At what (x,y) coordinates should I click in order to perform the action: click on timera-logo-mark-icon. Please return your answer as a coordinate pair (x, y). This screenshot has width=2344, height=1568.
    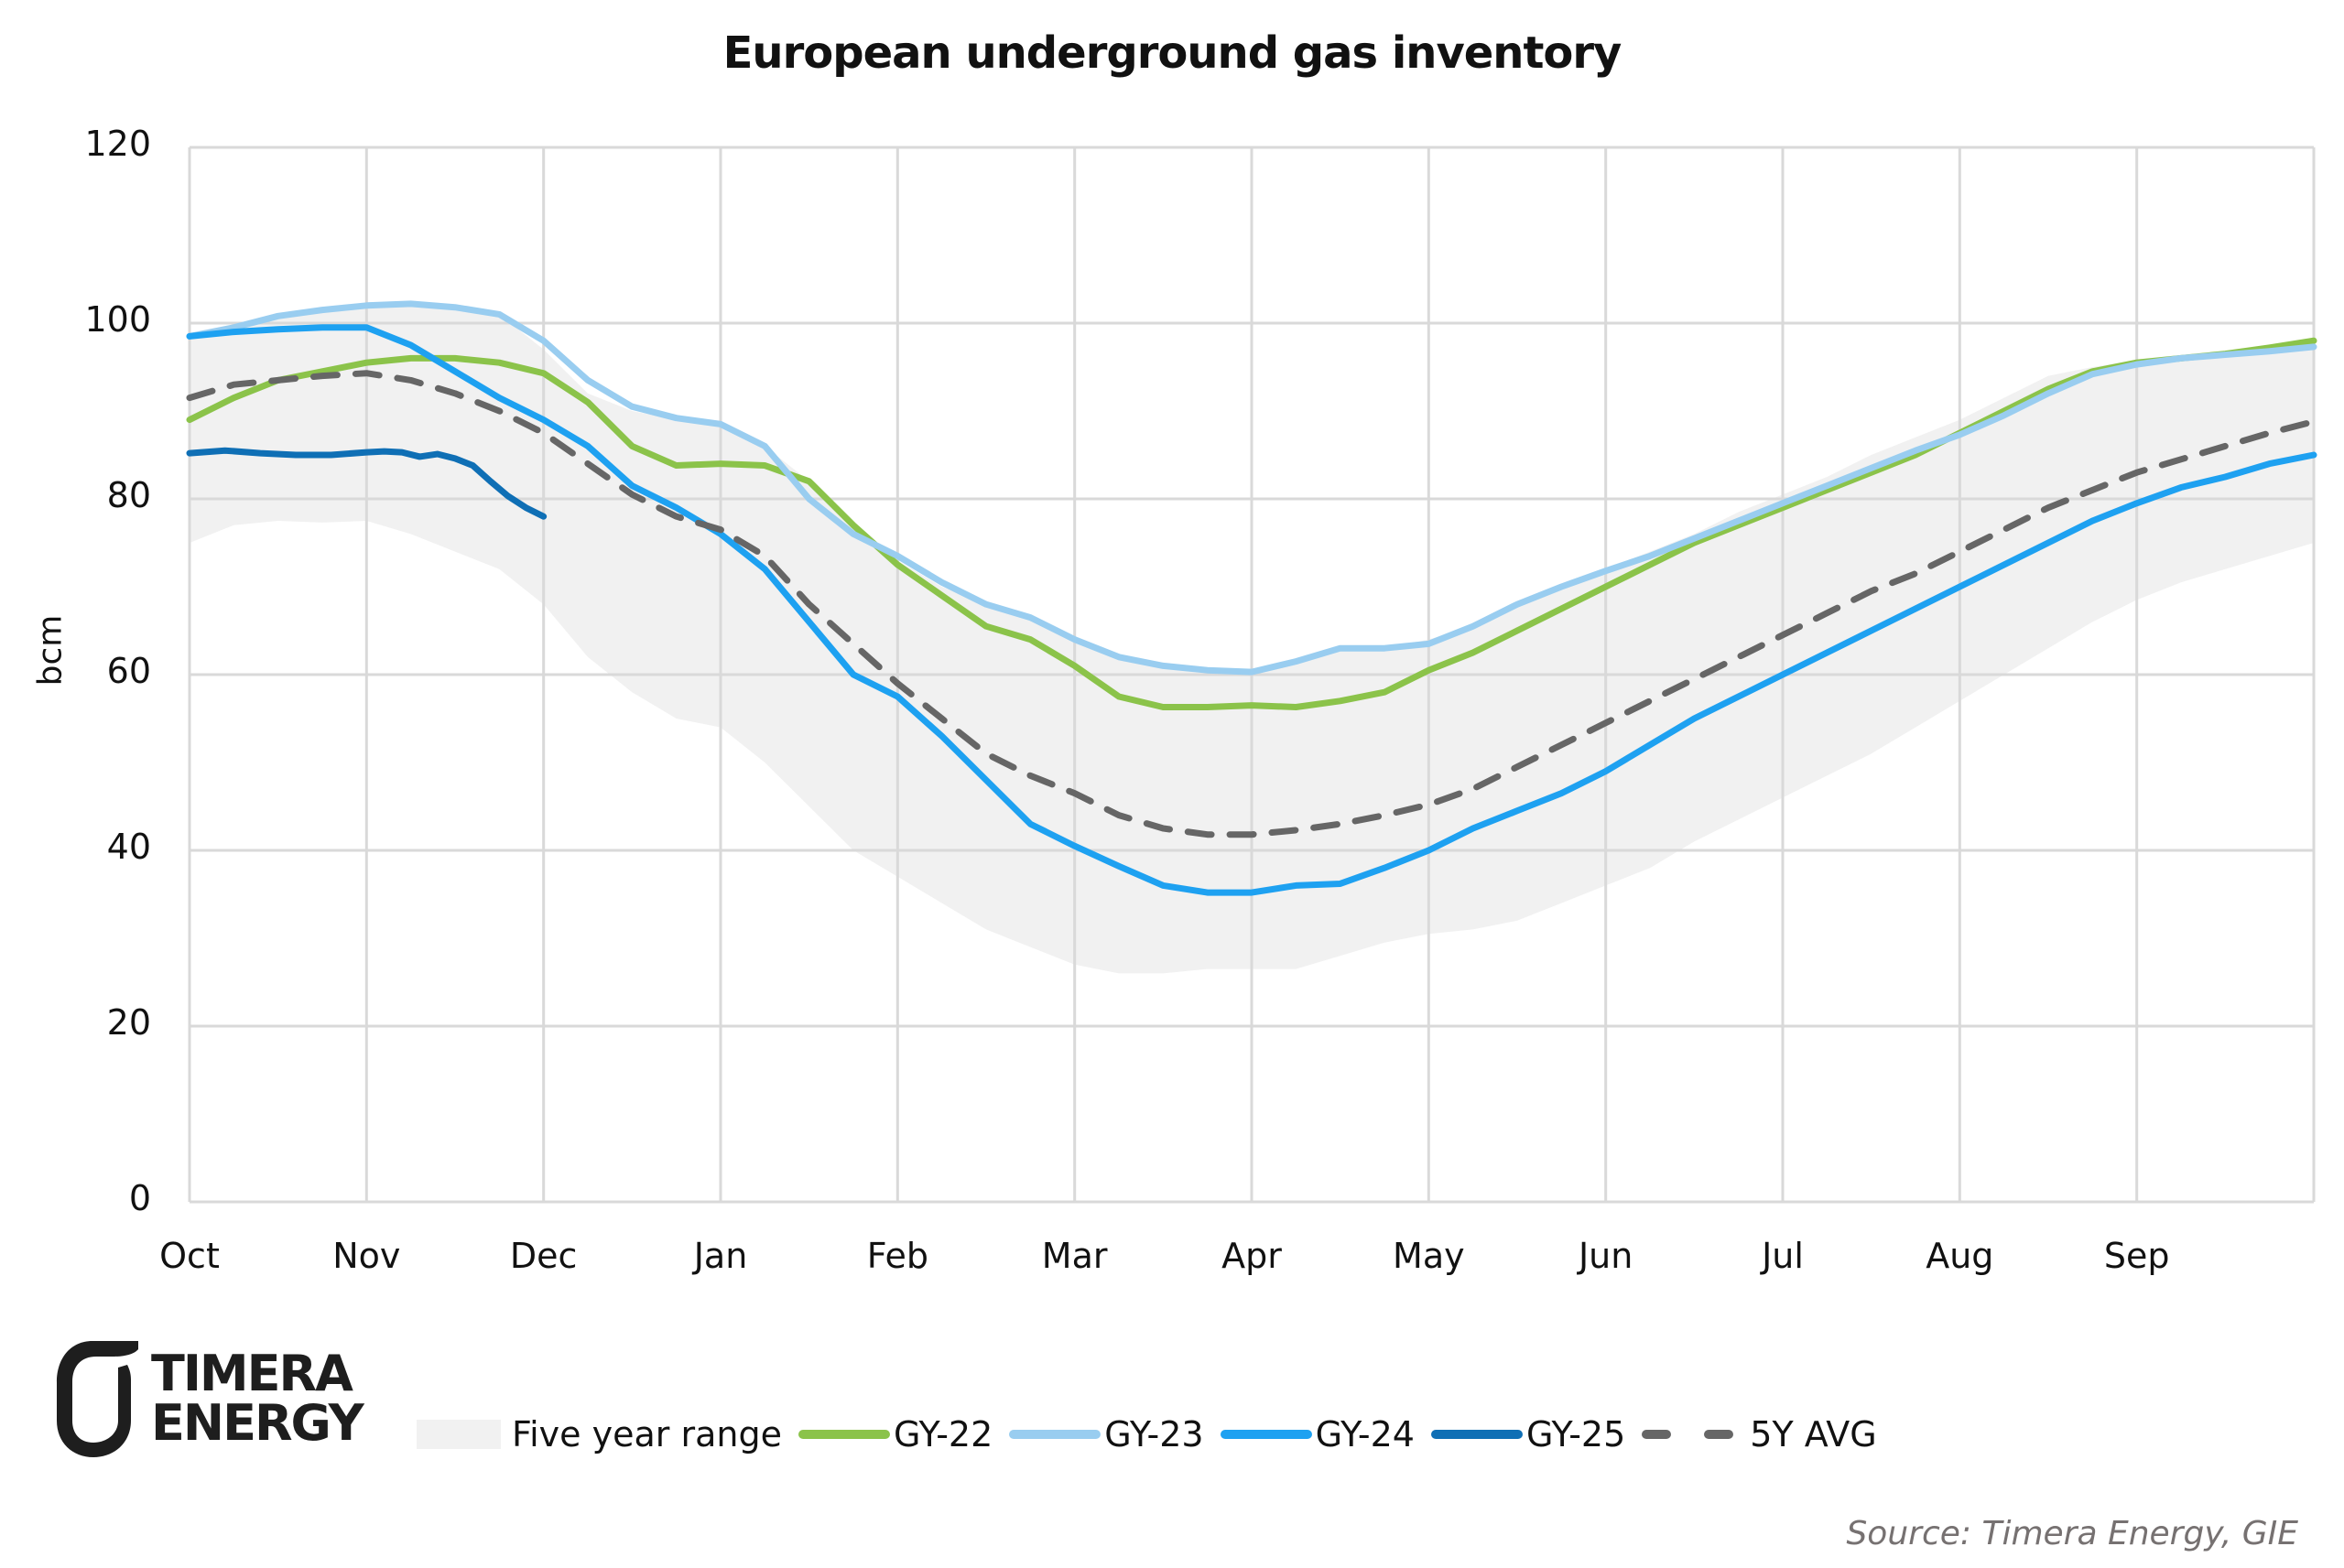
    Looking at the image, I should click on (97, 1399).